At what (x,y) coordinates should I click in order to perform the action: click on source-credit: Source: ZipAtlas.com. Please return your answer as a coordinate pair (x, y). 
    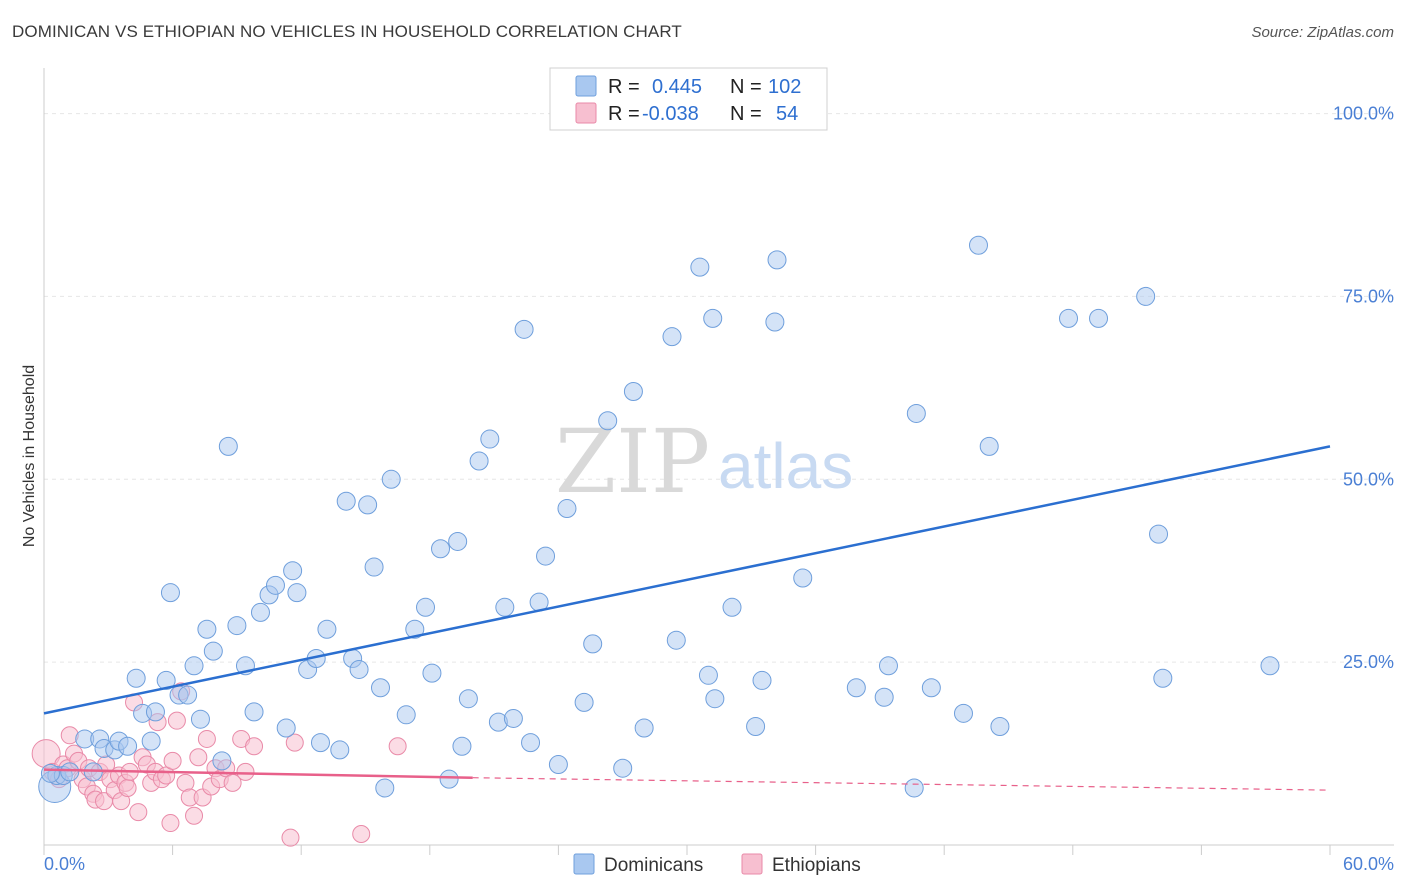
    Looking at the image, I should click on (1322, 32).